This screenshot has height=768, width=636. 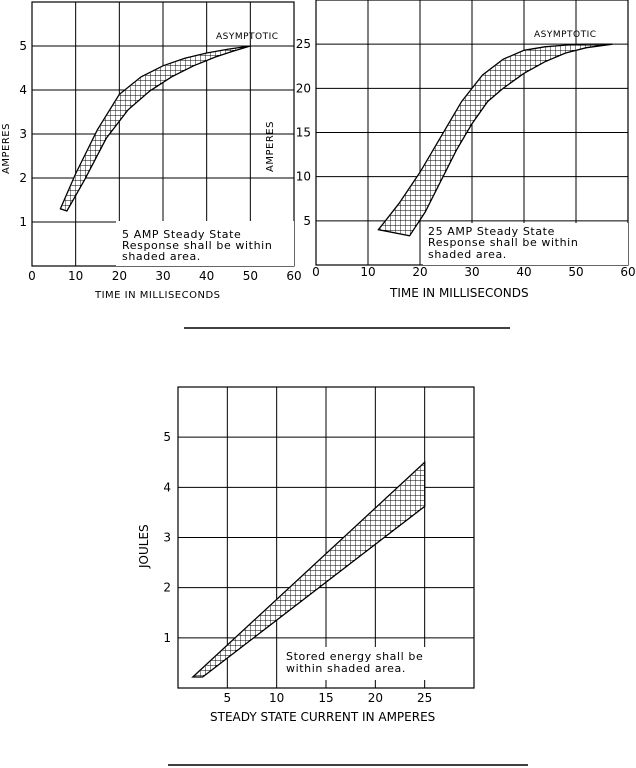 What do you see at coordinates (354, 656) in the screenshot?
I see `chart-3-note-line-1: Stored energy shall be` at bounding box center [354, 656].